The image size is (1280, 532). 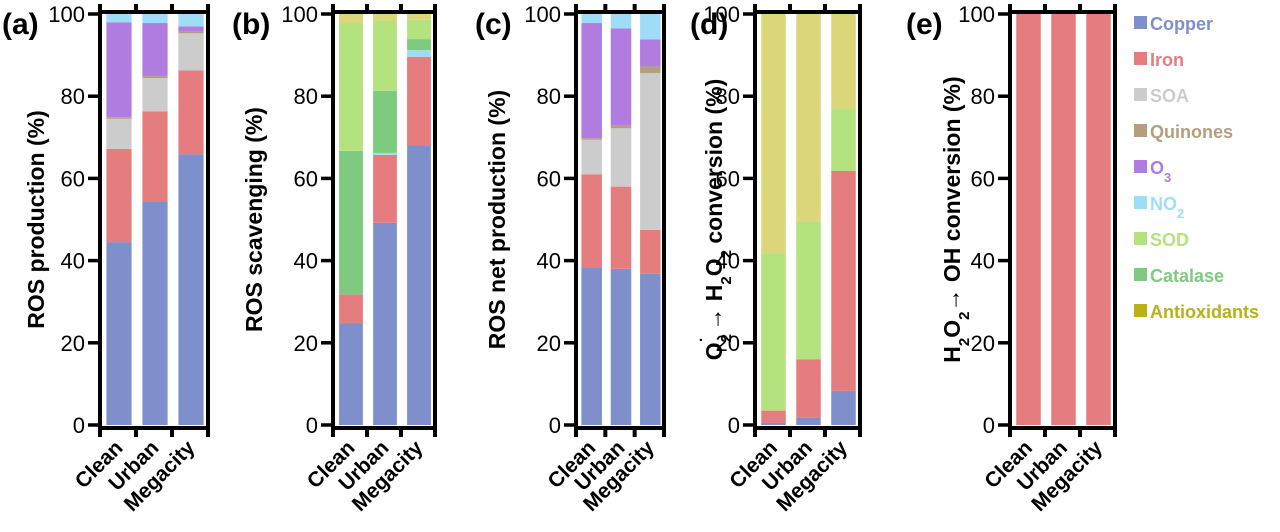 I want to click on legend-item-iron: Iron, so click(x=1159, y=60).